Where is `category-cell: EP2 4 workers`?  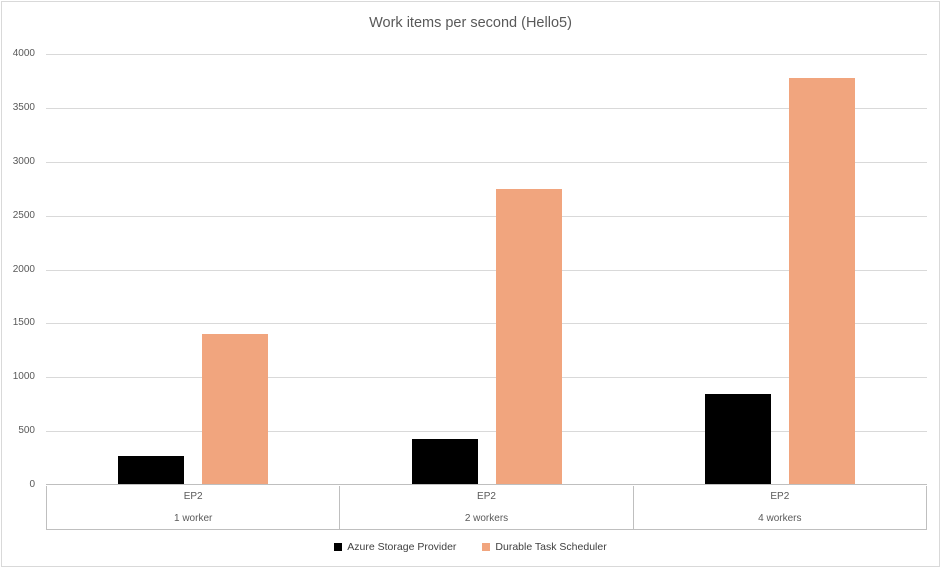
category-cell: EP2 4 workers is located at coordinates (780, 507).